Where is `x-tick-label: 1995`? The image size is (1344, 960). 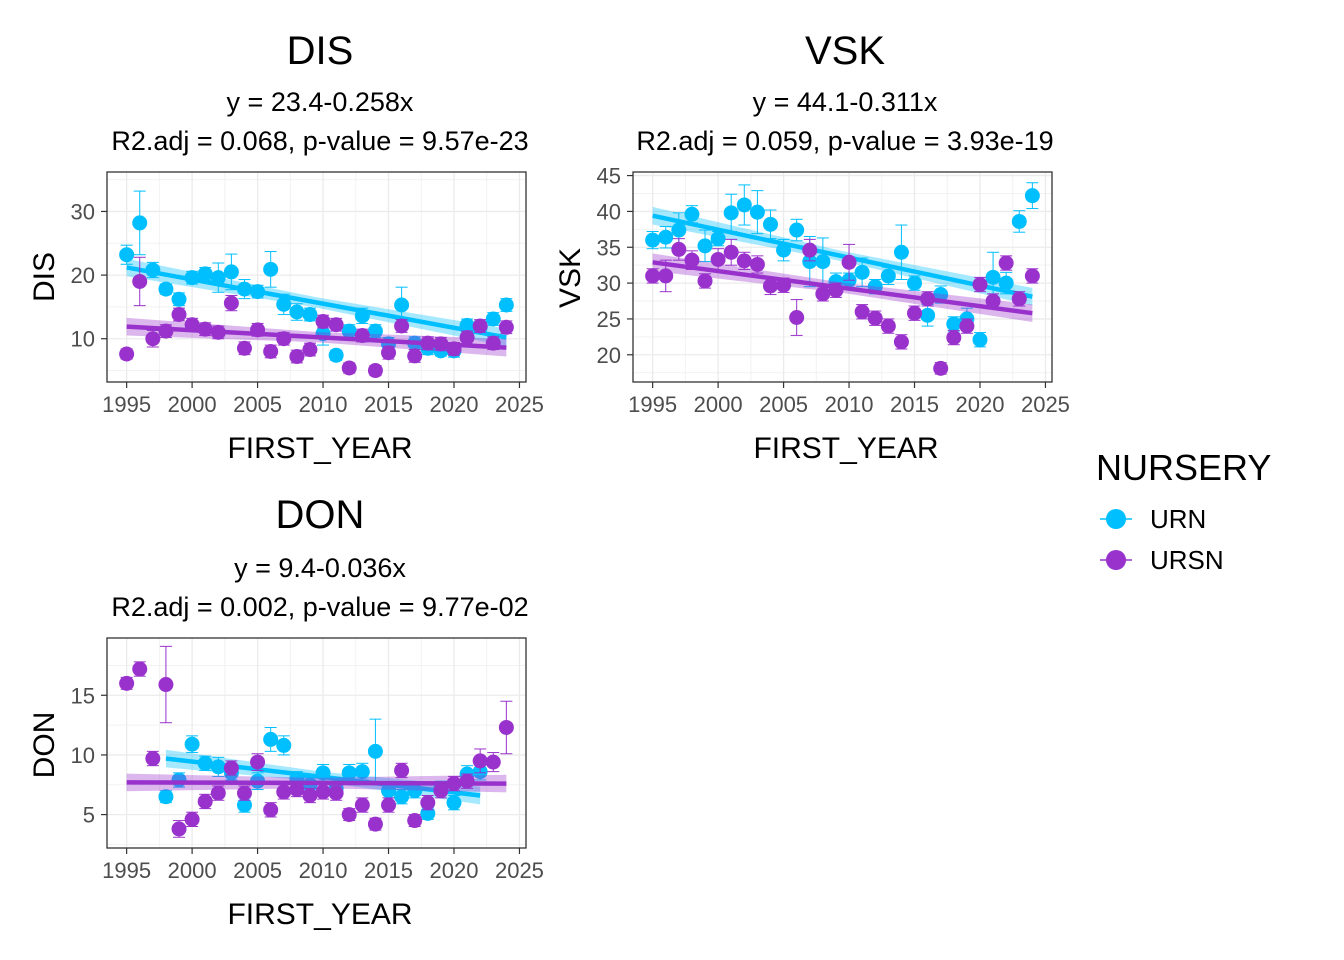
x-tick-label: 1995 is located at coordinates (652, 404).